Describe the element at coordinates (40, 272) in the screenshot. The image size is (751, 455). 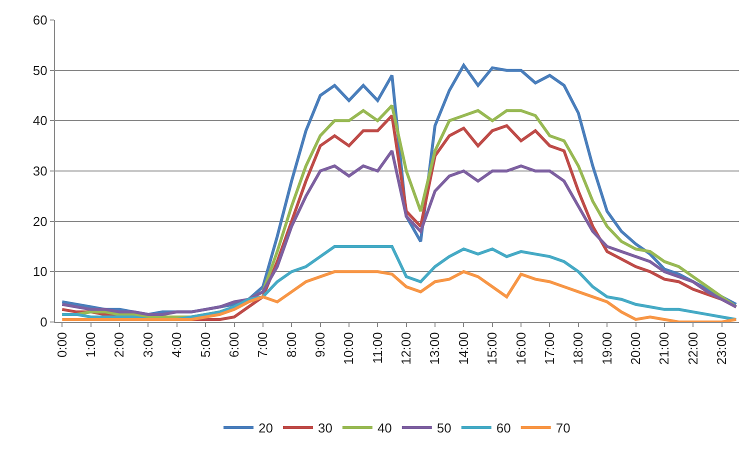
I see `y-tick-label: 10` at that location.